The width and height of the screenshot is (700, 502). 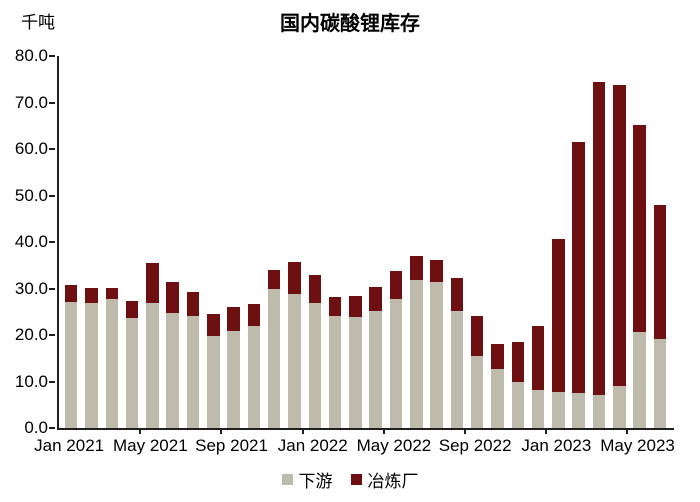 I want to click on y-tick-label: 80.0, so click(x=31, y=55).